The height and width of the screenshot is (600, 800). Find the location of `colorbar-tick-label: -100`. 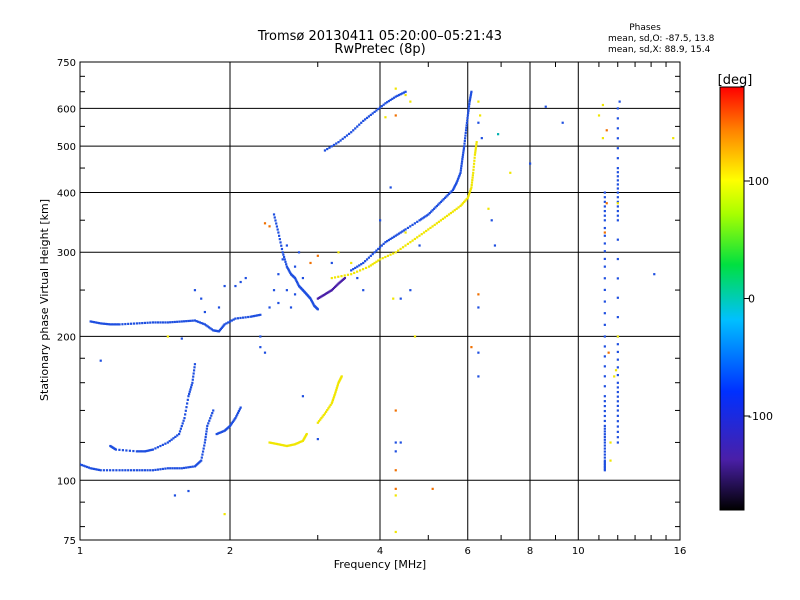

colorbar-tick-label: -100 is located at coordinates (760, 416).